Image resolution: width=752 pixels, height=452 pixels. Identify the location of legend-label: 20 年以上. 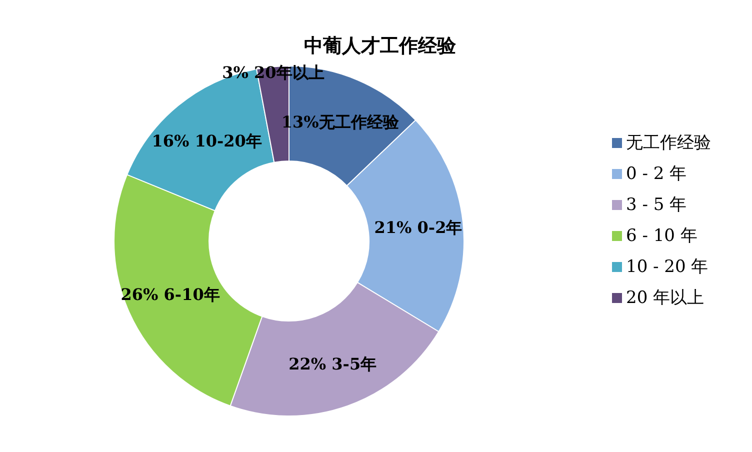
(665, 298).